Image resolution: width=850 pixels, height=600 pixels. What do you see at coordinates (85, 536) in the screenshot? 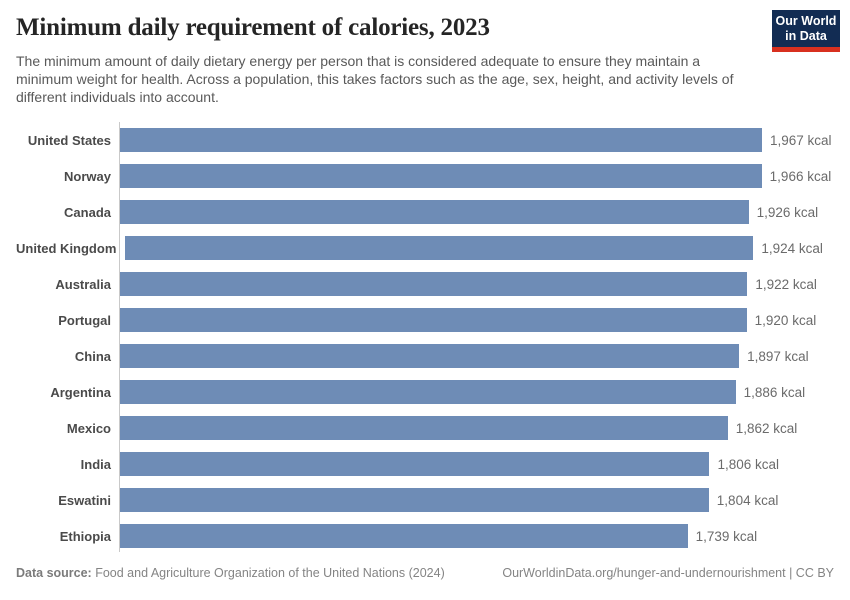
I see `country-label: Ethiopia` at bounding box center [85, 536].